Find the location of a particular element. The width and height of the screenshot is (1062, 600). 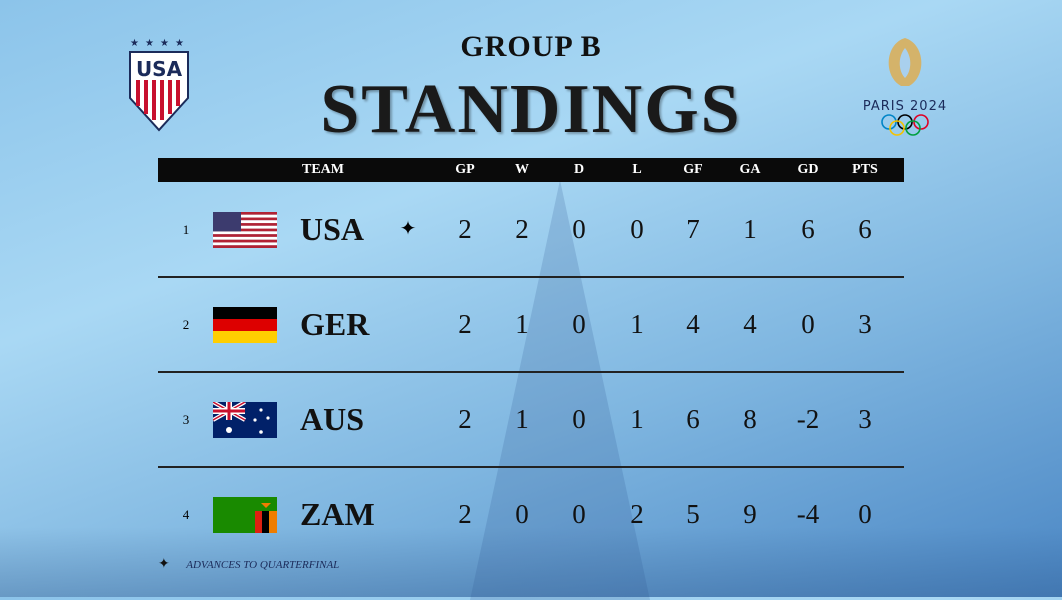

legend: ✦ ADVANCES TO QUARTERFINAL is located at coordinates (248, 564).